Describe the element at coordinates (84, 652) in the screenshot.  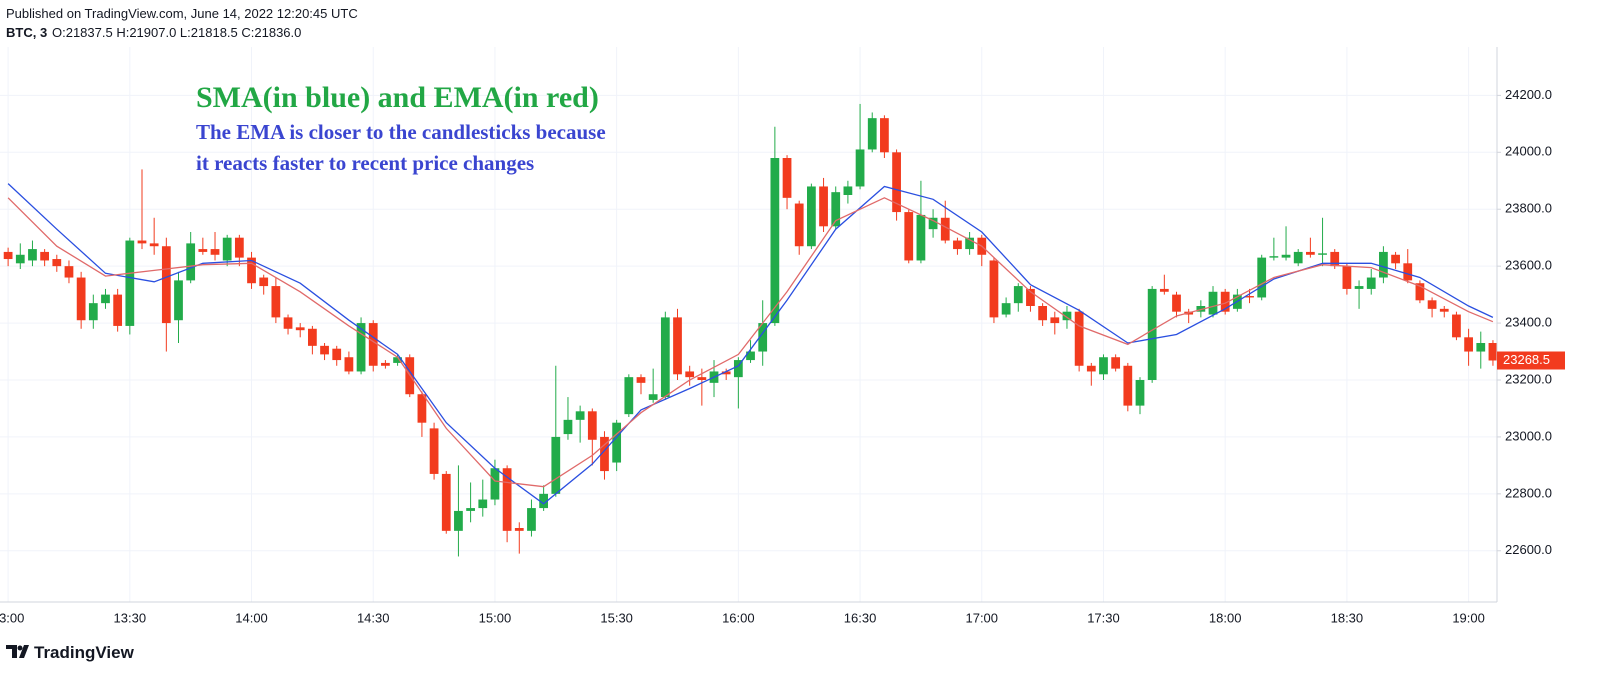
I see `brand-name: TradingView` at that location.